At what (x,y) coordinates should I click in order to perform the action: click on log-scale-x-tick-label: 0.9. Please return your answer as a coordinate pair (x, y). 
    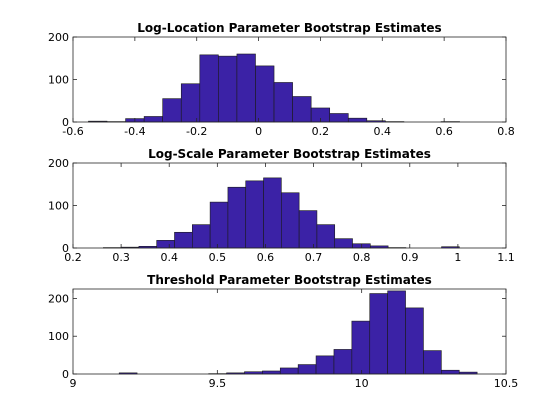
    Looking at the image, I should click on (410, 257).